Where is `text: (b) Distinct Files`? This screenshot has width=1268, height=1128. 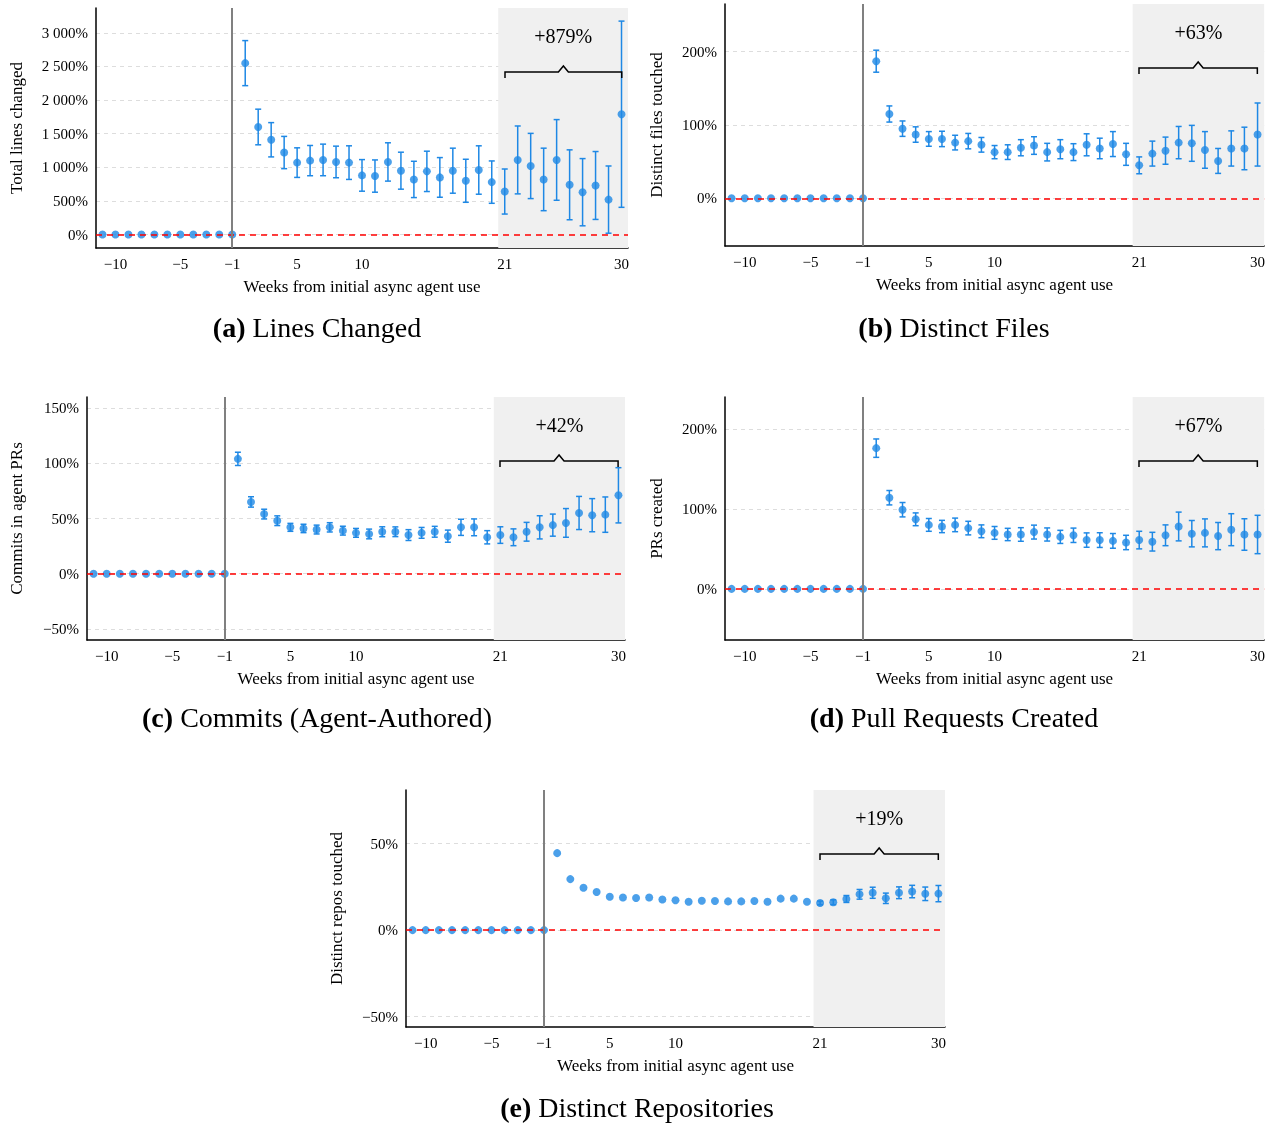 text: (b) Distinct Files is located at coordinates (954, 327).